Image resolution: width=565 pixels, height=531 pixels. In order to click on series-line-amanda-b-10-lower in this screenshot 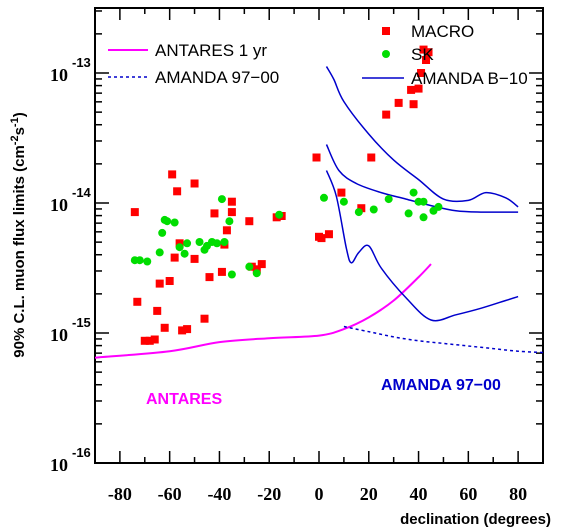, I will do `click(422, 246)`.